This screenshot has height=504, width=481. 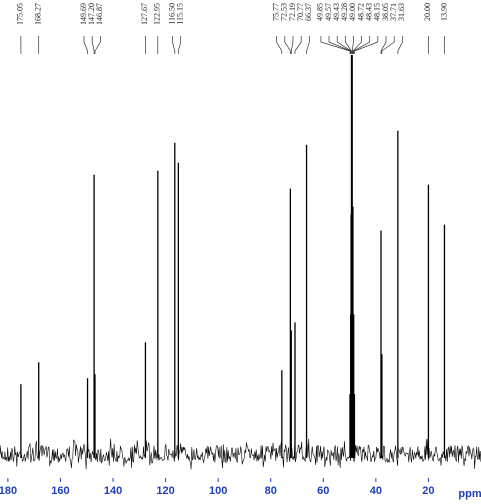 I want to click on peak-label: 168.27, so click(x=38, y=14).